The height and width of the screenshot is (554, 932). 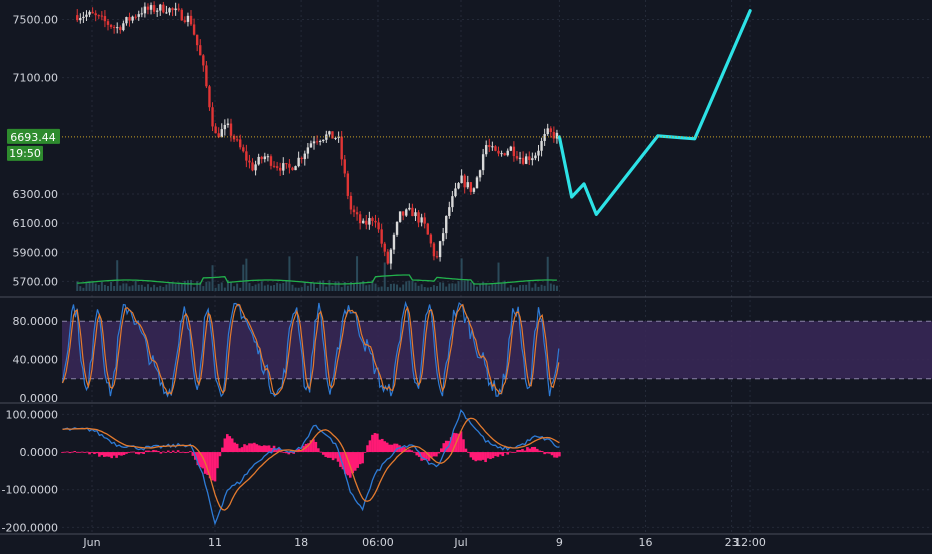 What do you see at coordinates (36, 223) in the screenshot?
I see `price-tick-label: 6100.00` at bounding box center [36, 223].